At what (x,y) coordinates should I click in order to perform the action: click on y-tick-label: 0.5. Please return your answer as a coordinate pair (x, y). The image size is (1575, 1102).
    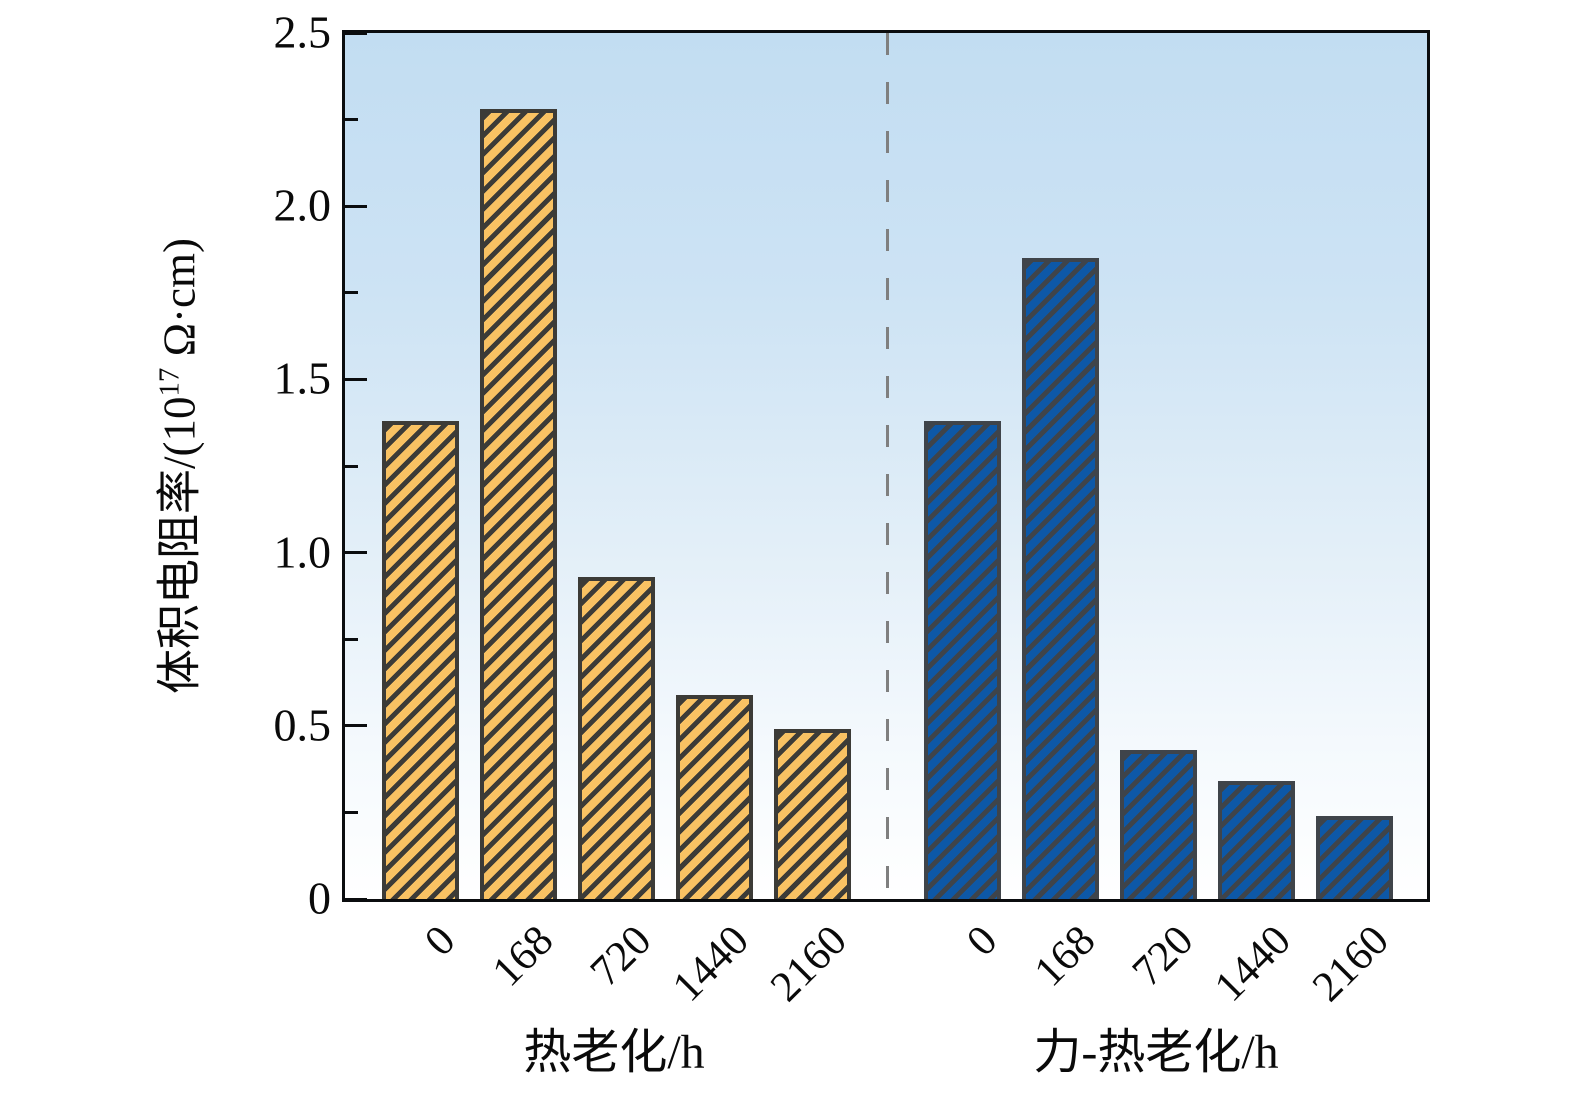
    Looking at the image, I should click on (302, 725).